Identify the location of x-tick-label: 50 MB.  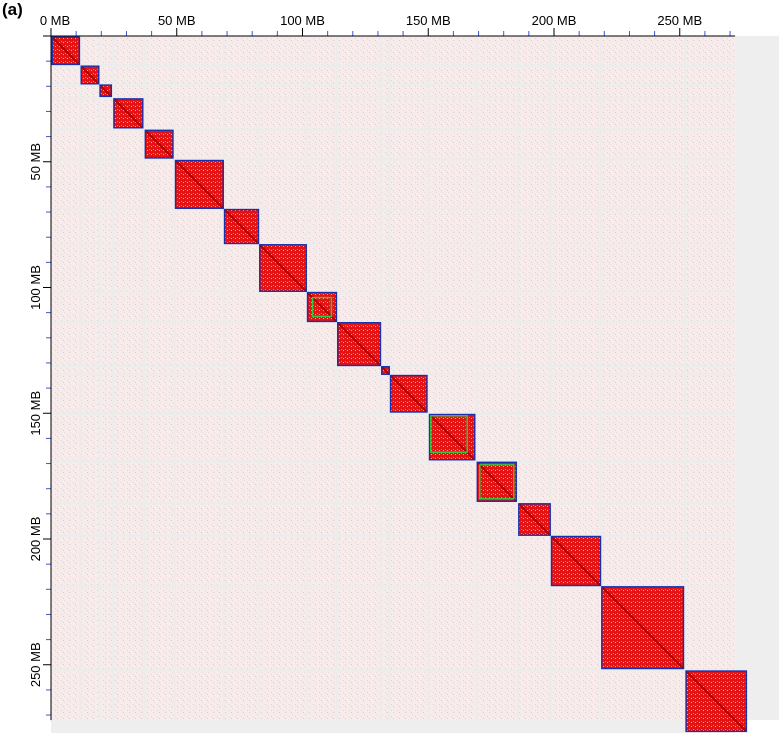
(177, 20).